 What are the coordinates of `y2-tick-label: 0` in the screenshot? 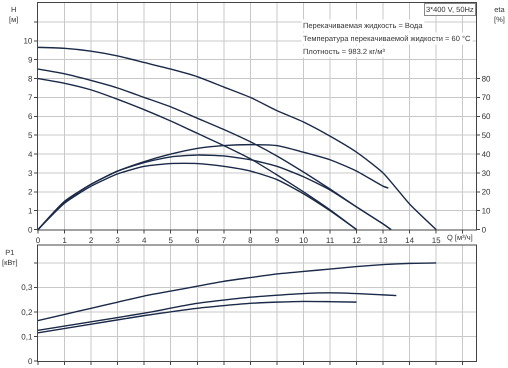 It's located at (484, 229).